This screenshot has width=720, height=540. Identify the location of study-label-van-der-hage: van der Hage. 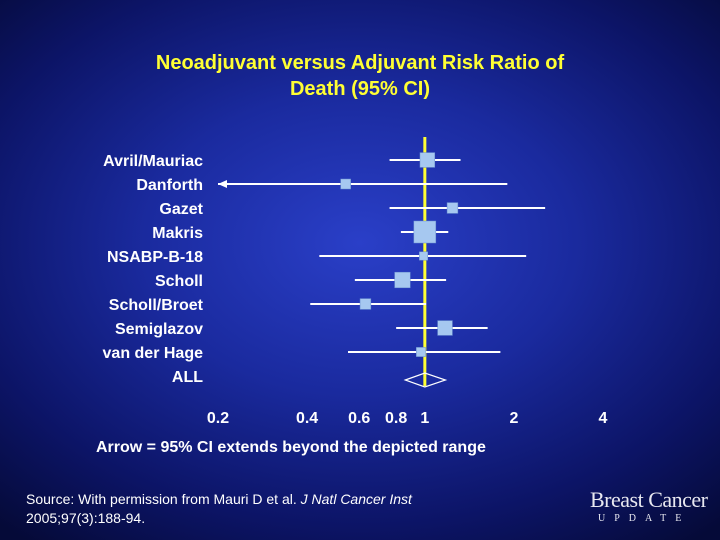
(153, 353).